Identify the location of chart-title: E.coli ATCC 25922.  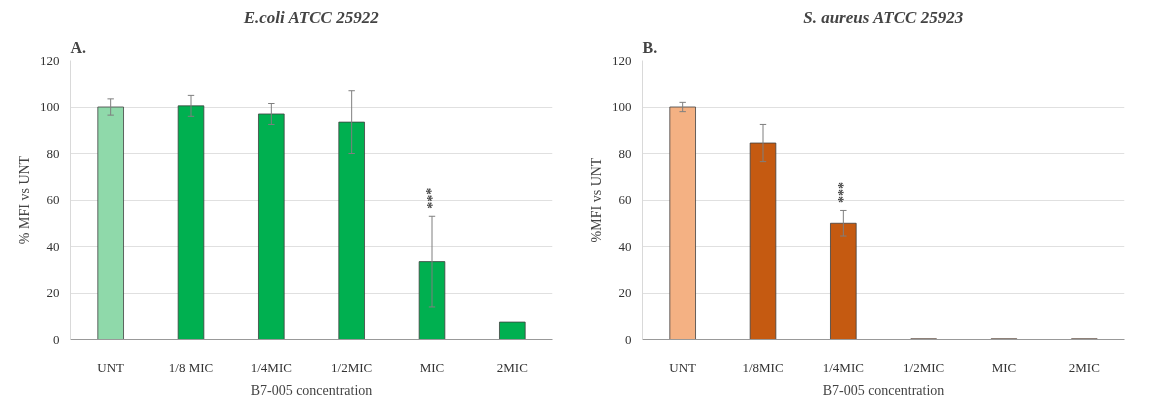
(311, 17).